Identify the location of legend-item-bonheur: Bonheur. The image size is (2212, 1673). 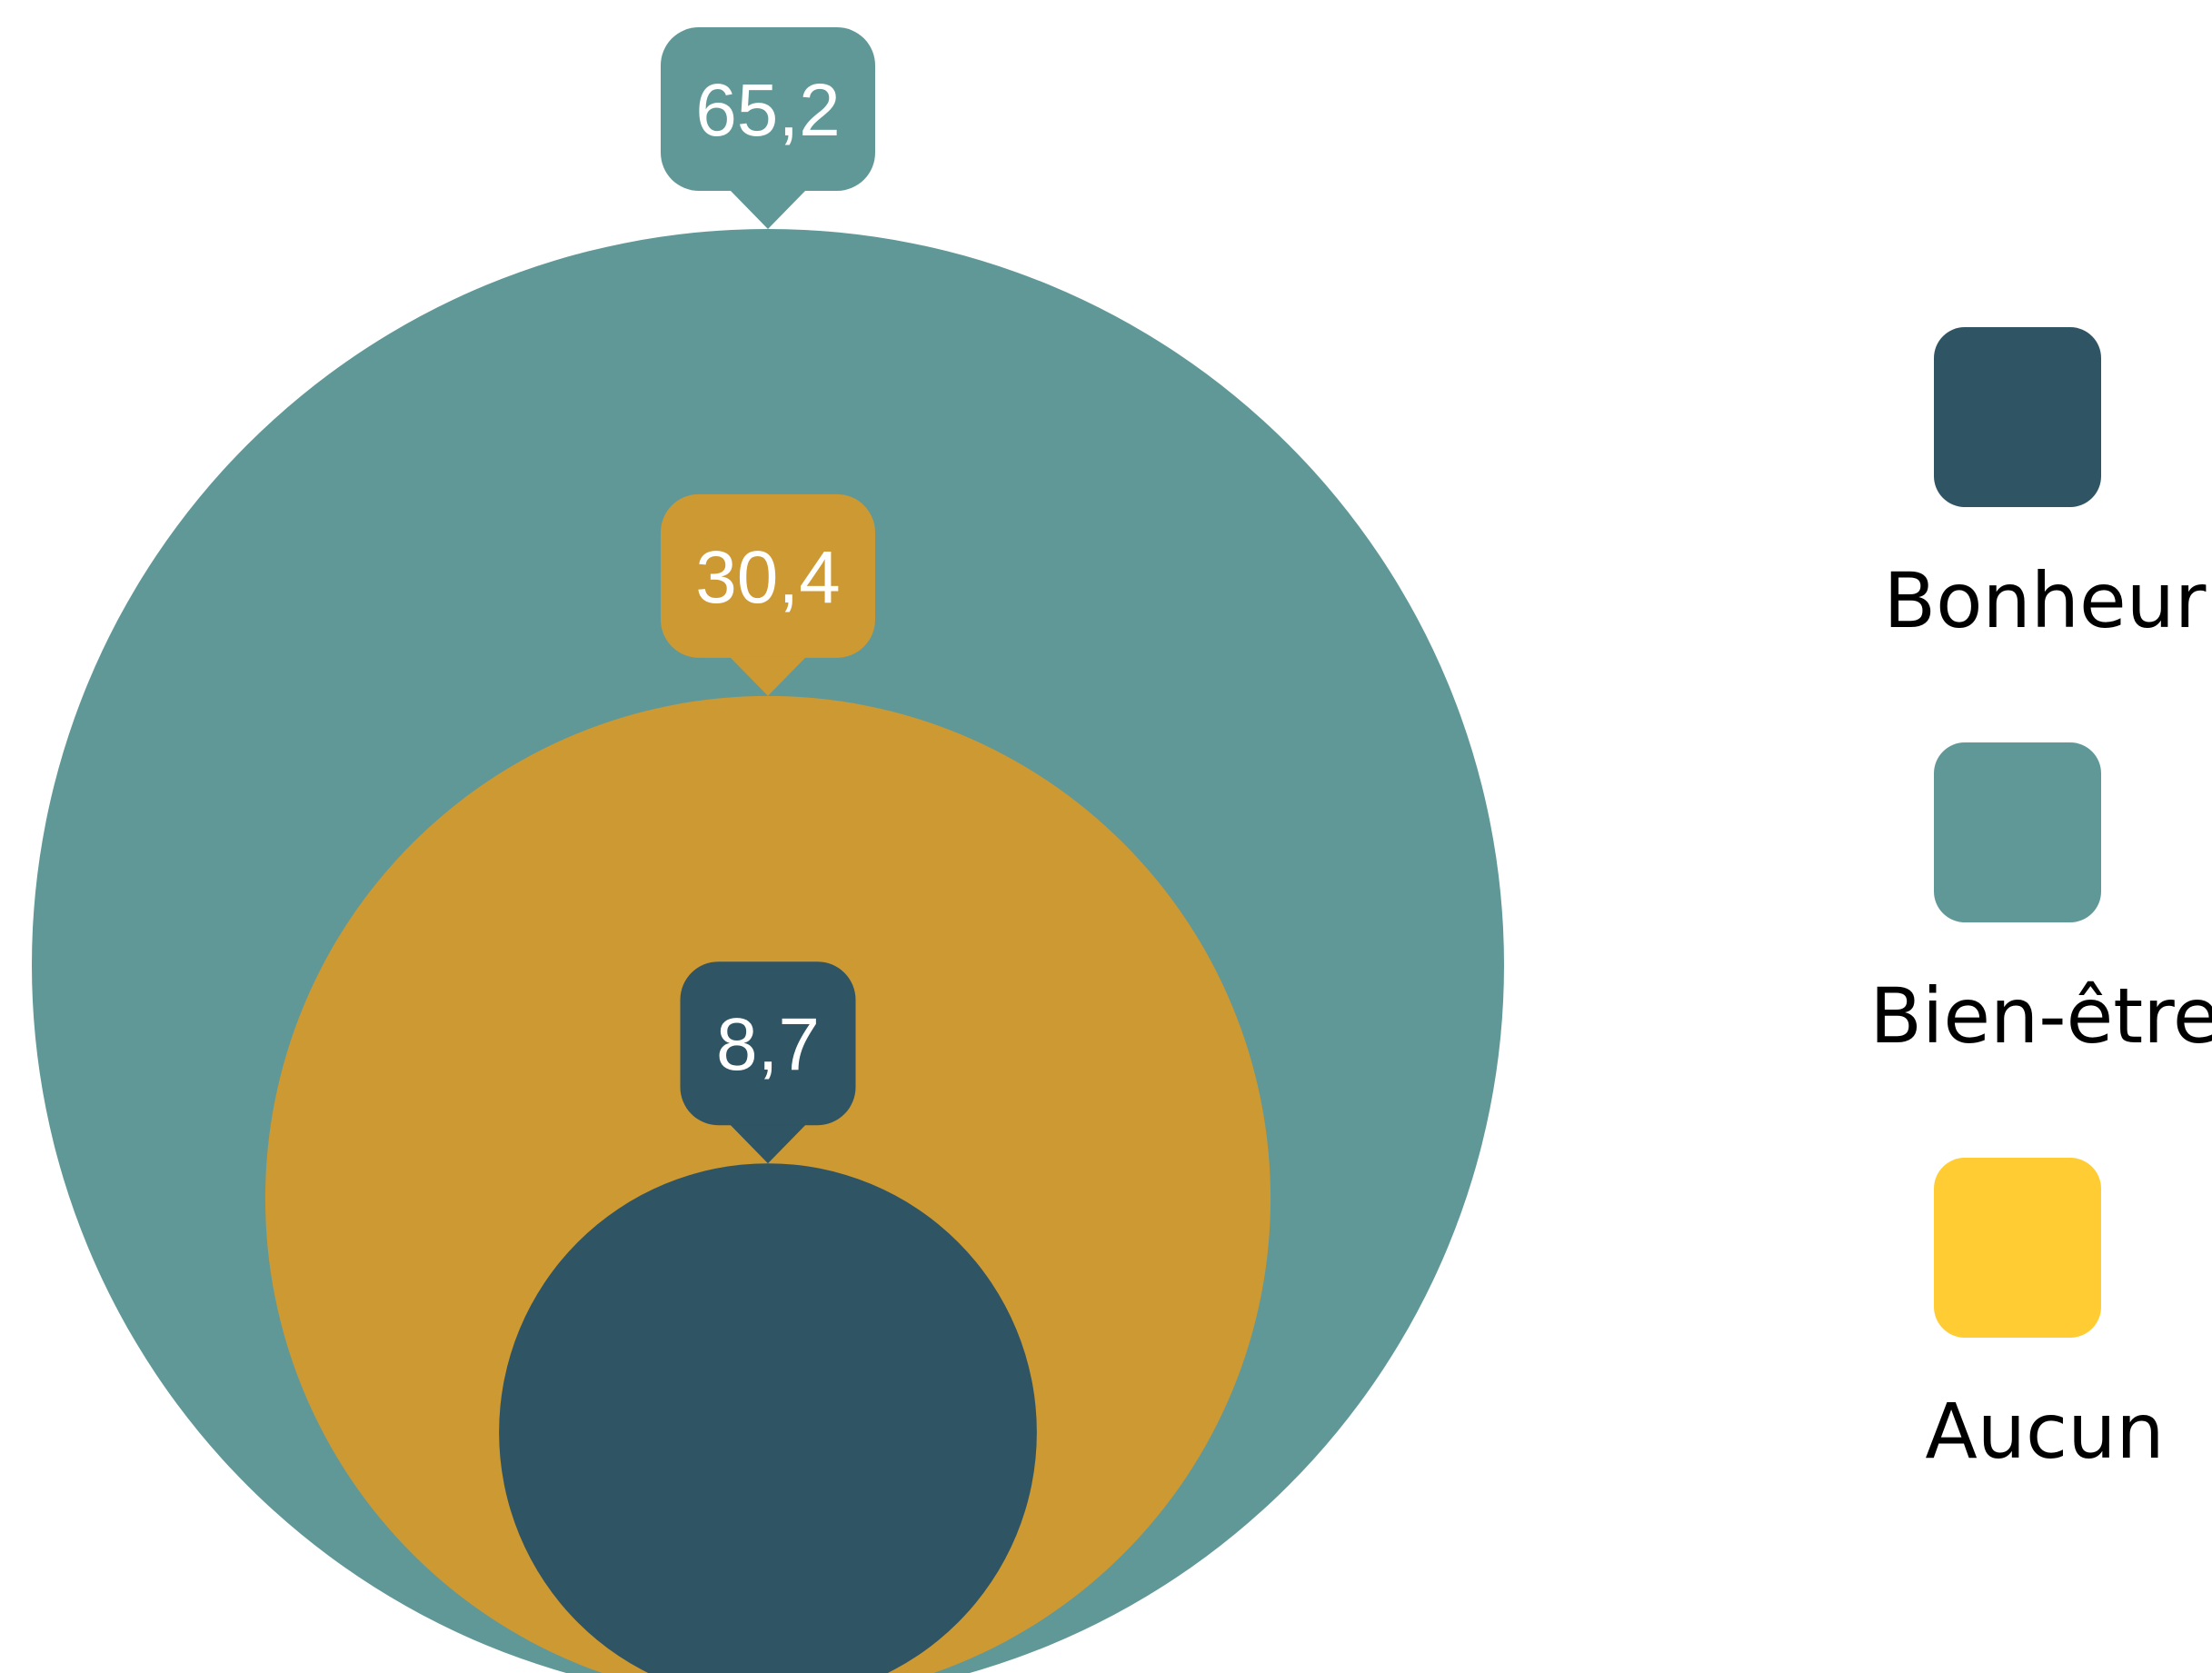
(2045, 486).